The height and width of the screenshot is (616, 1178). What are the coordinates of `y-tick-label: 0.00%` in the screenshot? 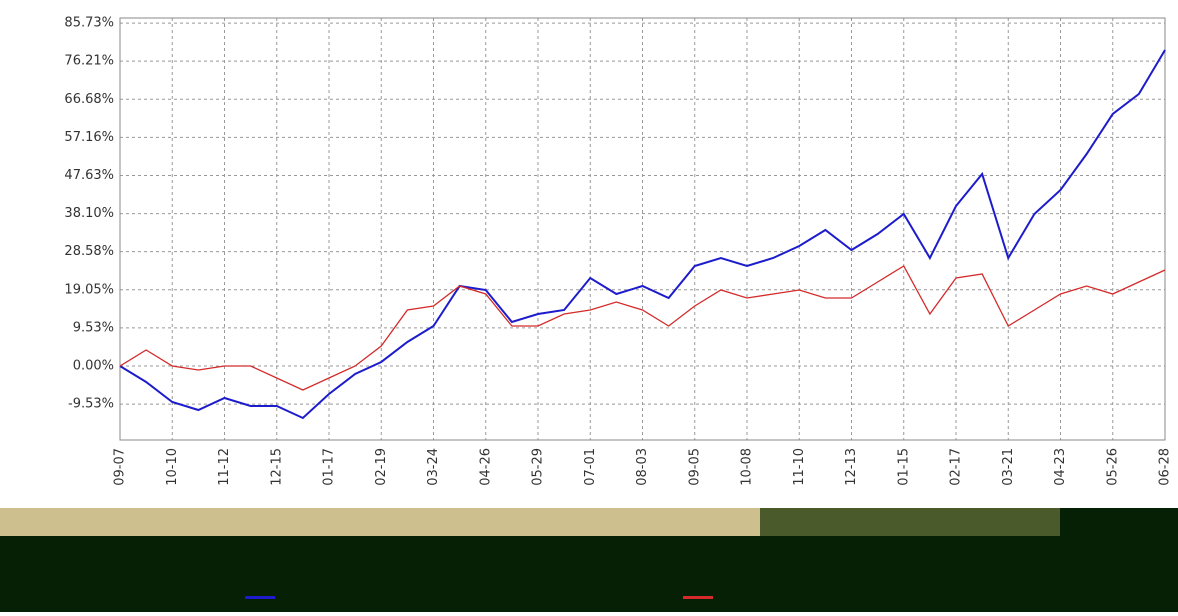 It's located at (93, 366).